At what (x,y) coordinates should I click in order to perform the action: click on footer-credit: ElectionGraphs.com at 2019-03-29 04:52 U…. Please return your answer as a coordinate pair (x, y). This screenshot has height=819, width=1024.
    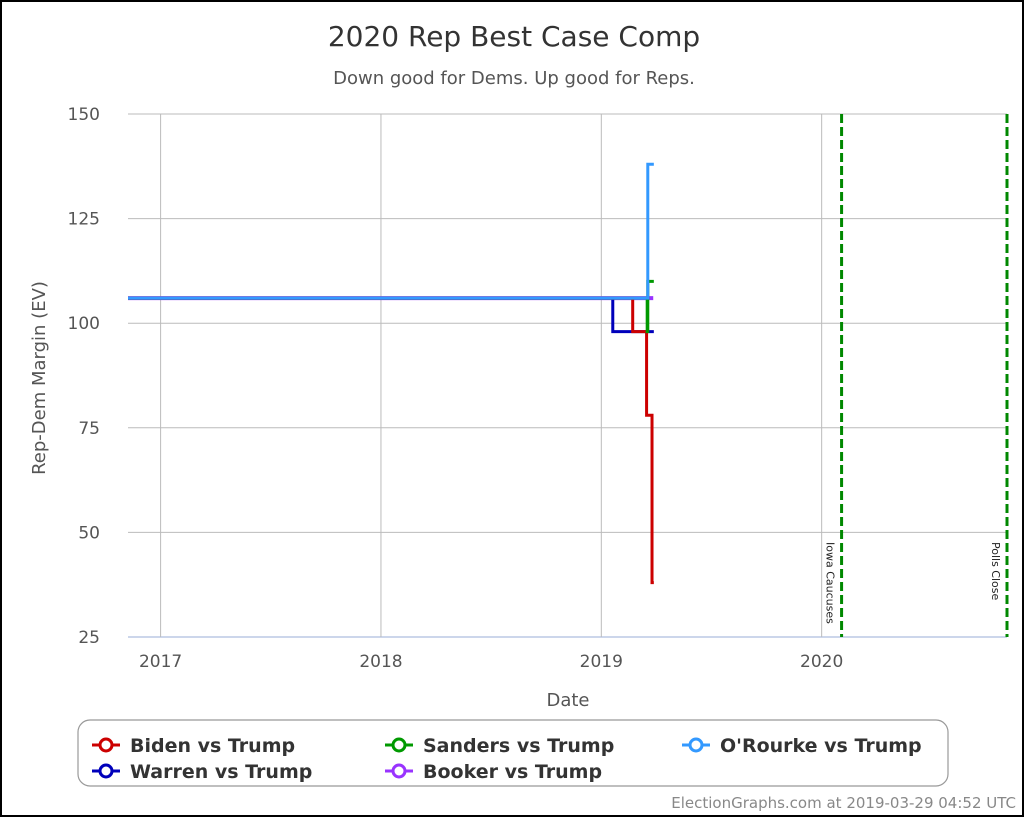
    Looking at the image, I should click on (843, 803).